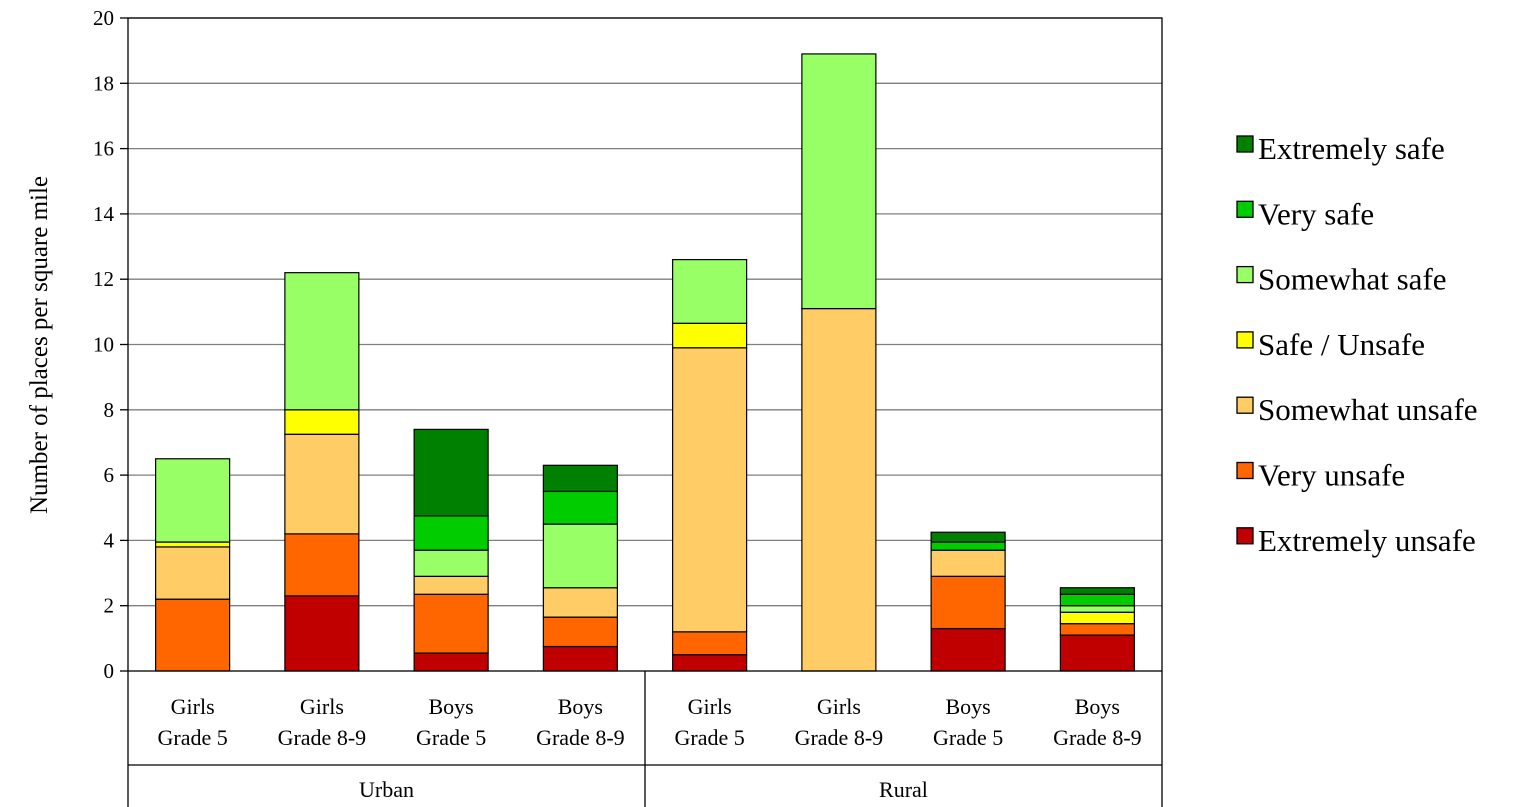 The height and width of the screenshot is (807, 1527). I want to click on y-tick-label: 4, so click(109, 540).